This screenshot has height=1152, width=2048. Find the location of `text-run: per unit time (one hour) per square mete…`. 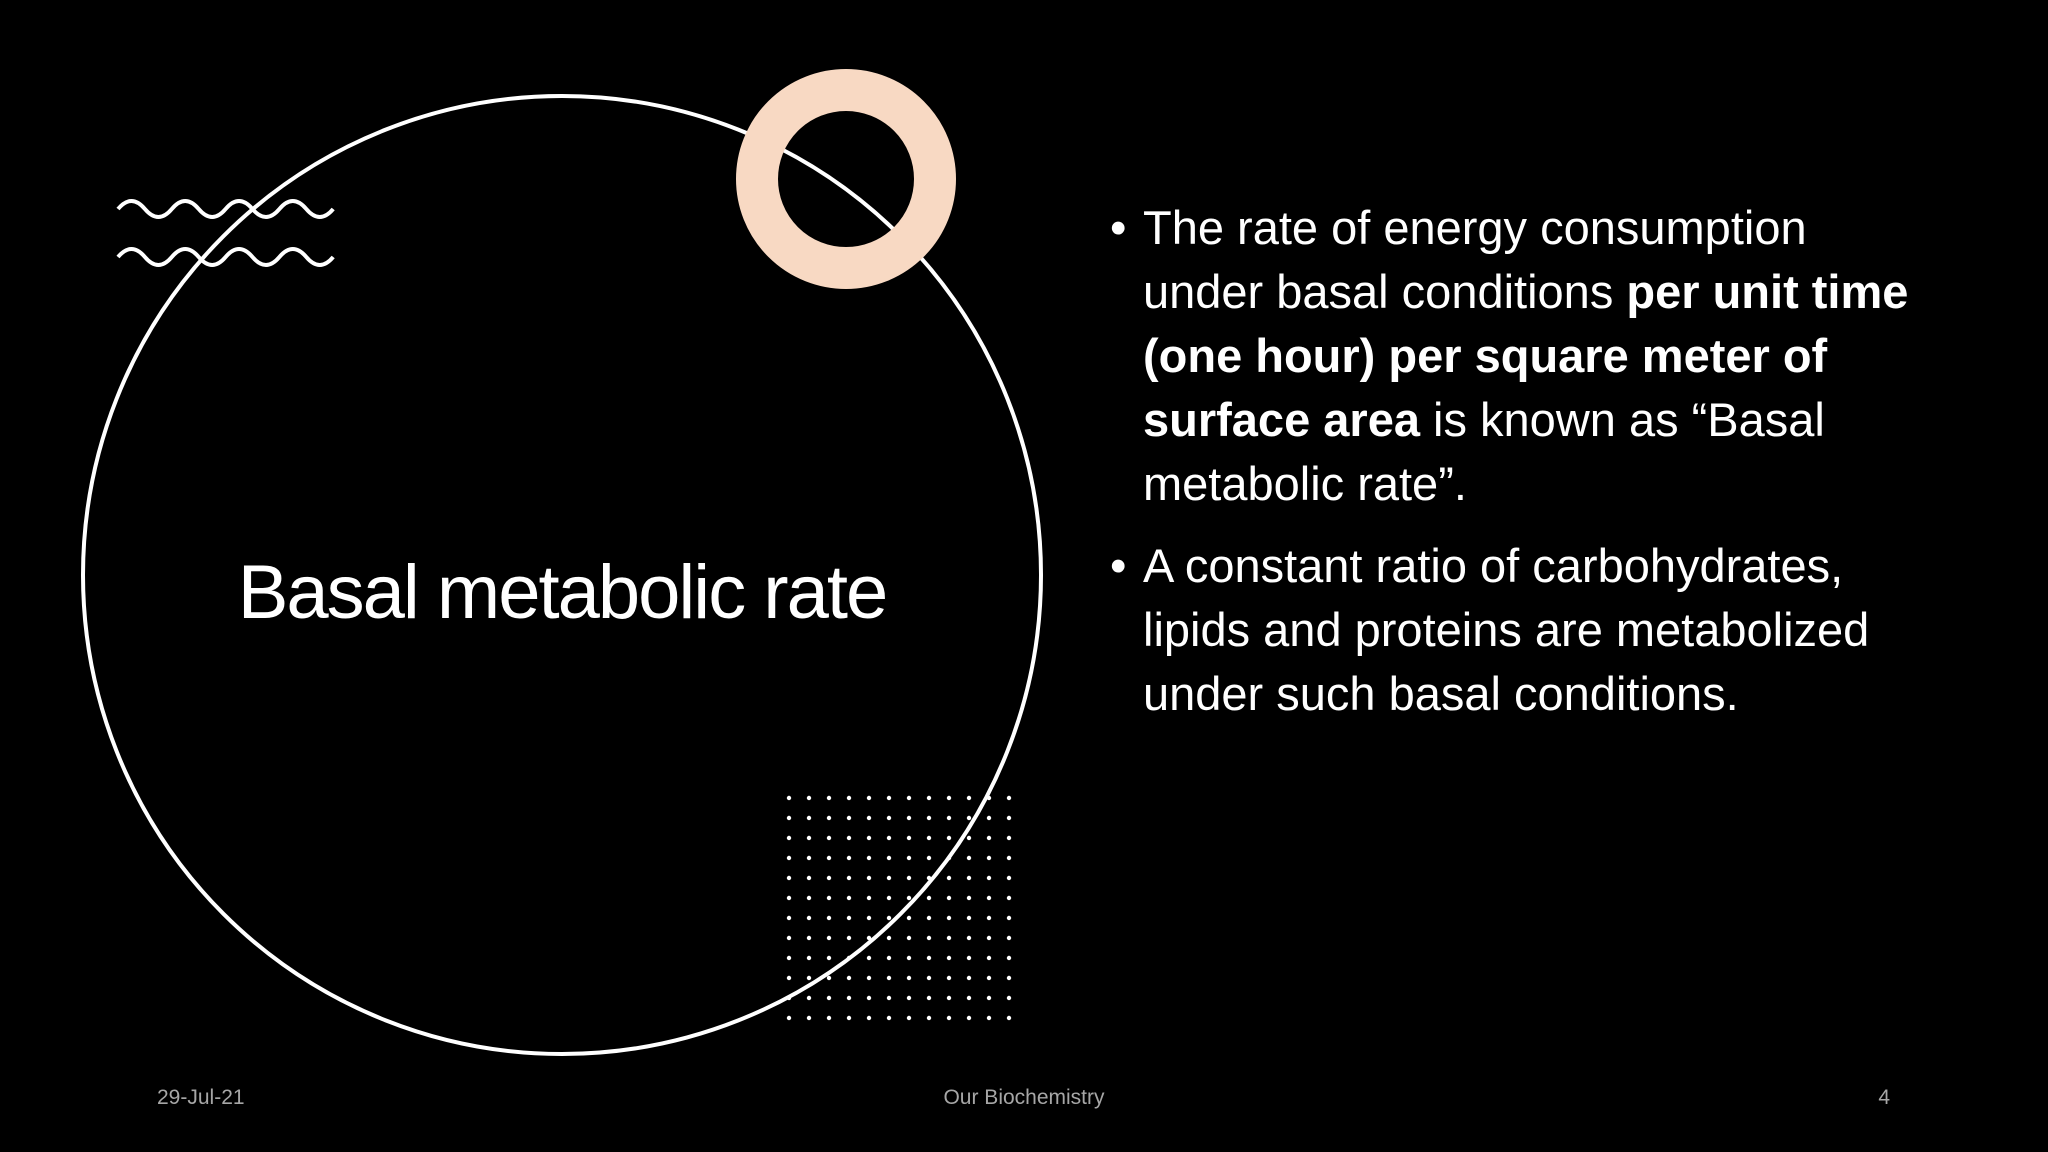

text-run: per unit time (one hour) per square mete… is located at coordinates (1526, 355).